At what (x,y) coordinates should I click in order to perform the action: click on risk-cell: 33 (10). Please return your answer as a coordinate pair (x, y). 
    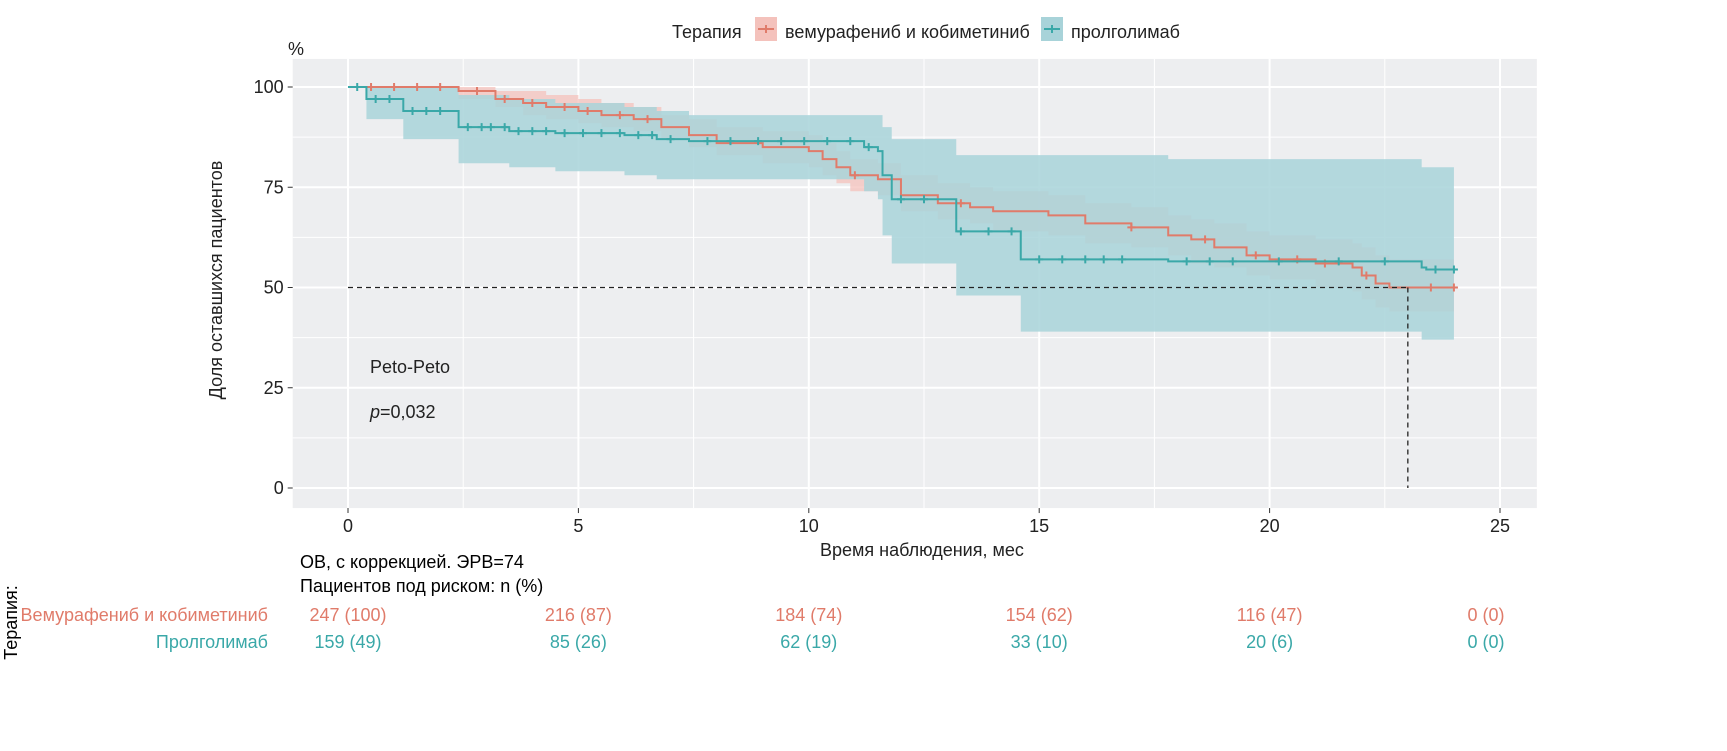
    Looking at the image, I should click on (1039, 642).